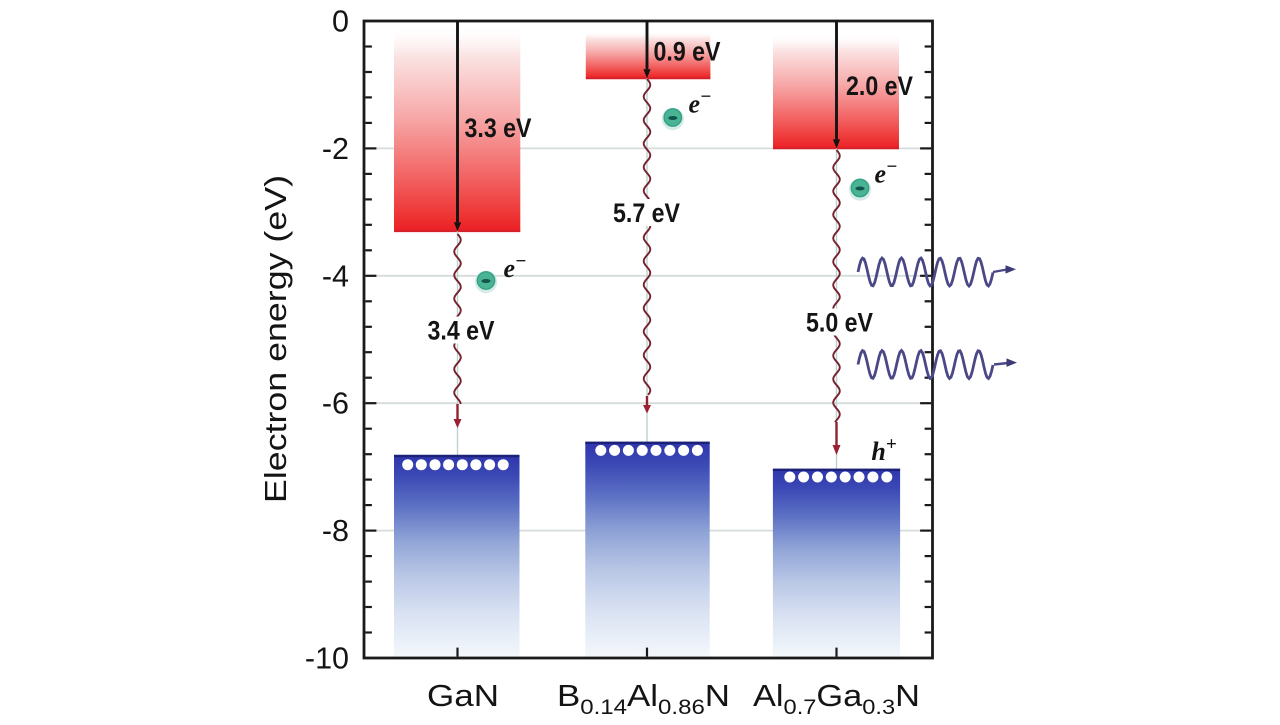  I want to click on svg-text: 5.0 eV, so click(839, 323).